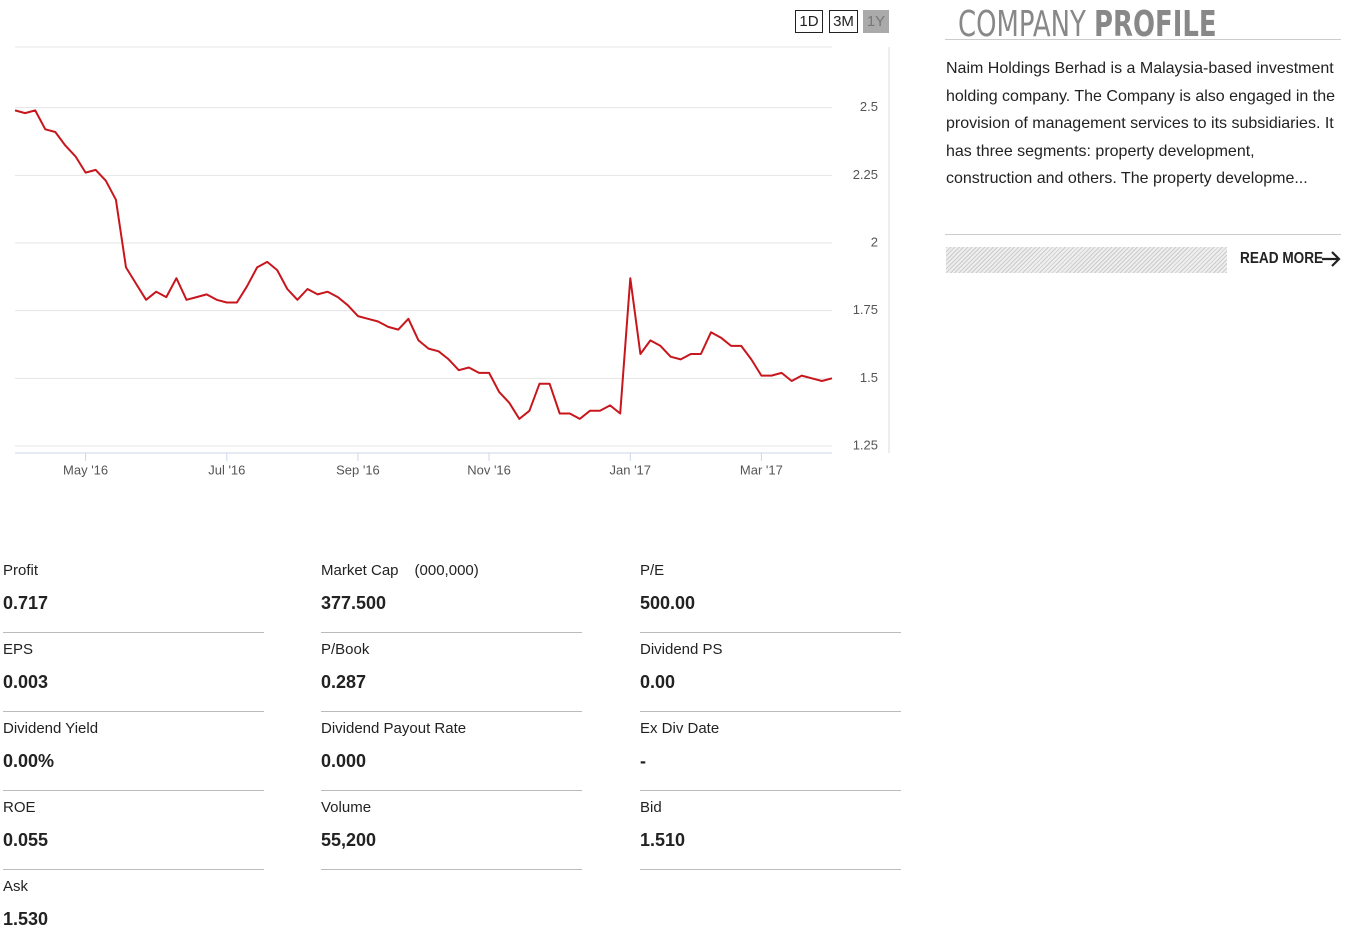 The height and width of the screenshot is (948, 1350). I want to click on arrow-icon, so click(1331, 259).